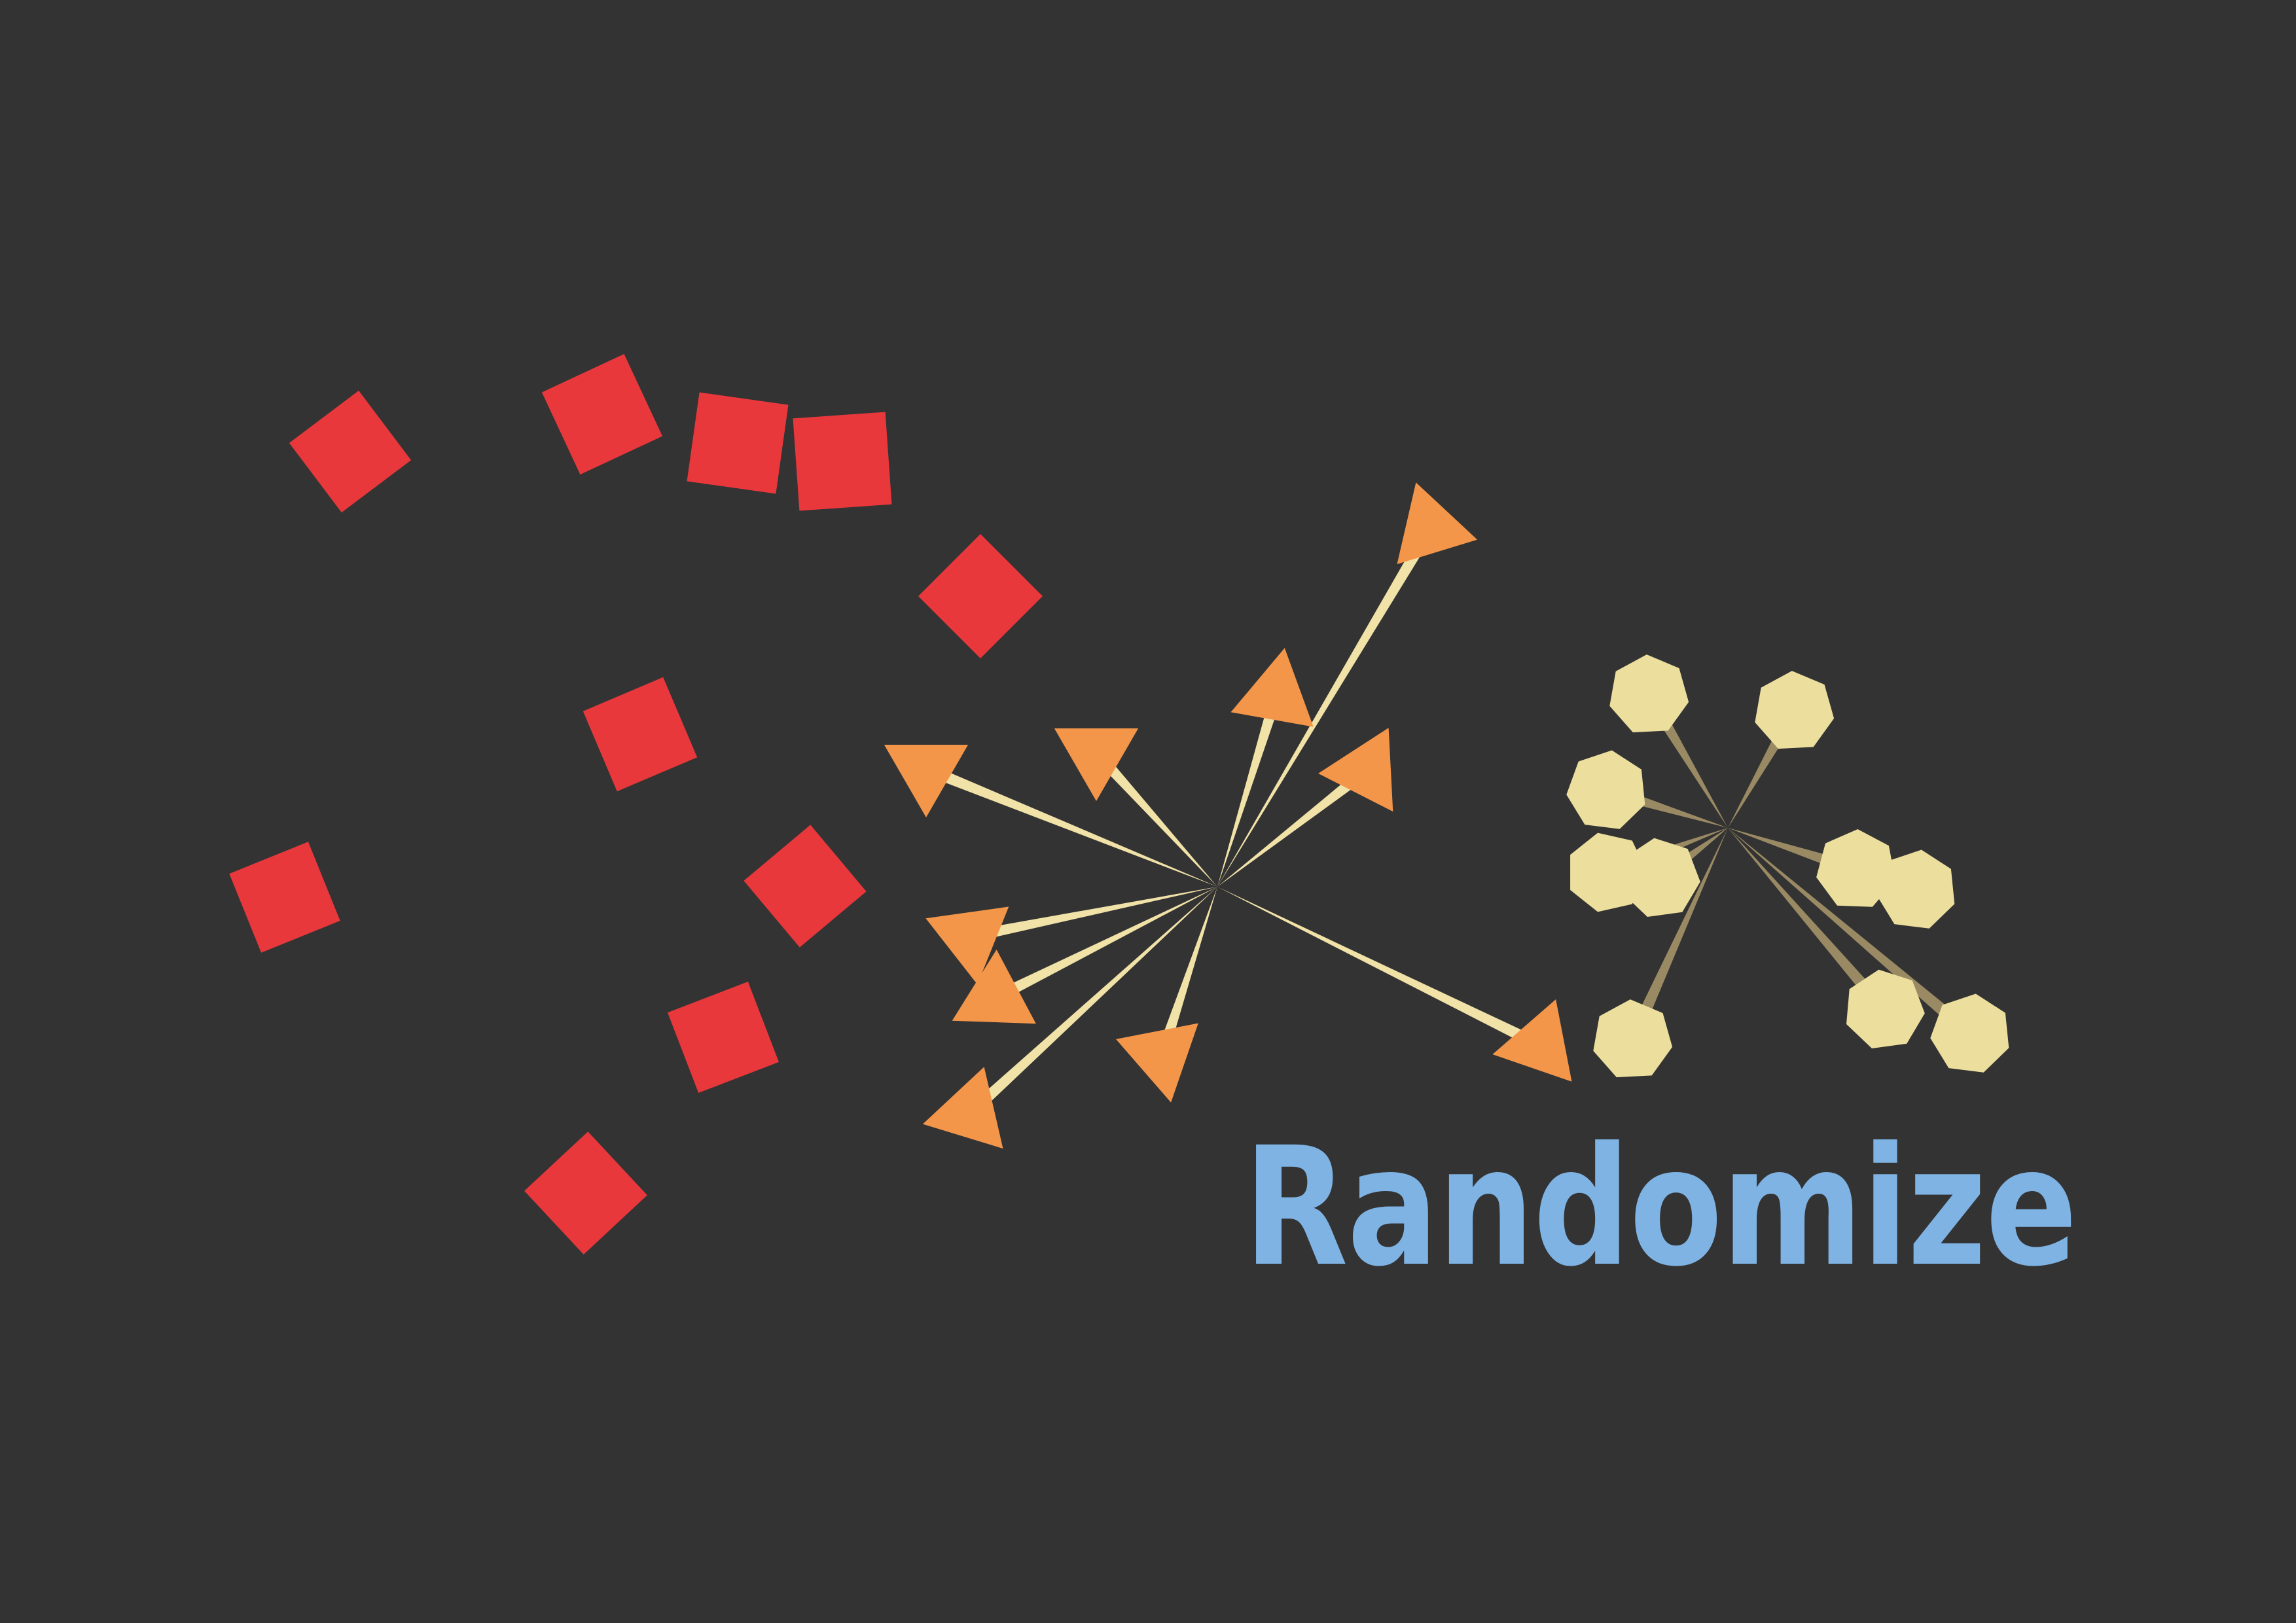  I want to click on triangle-burst-spokes, so click(1233, 822).